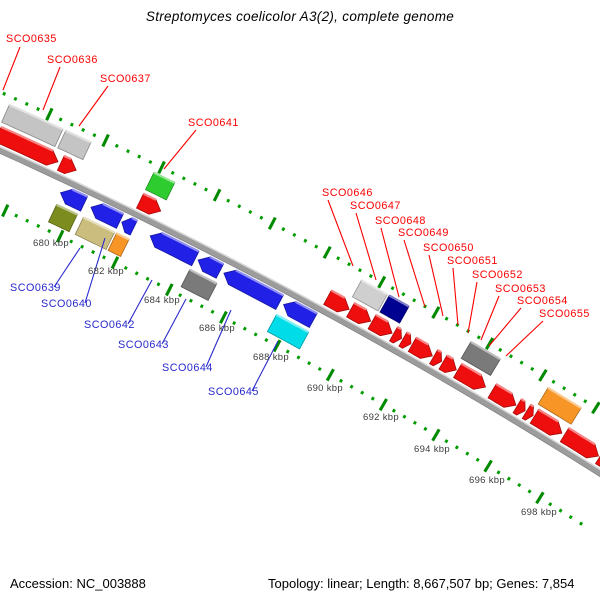 Image resolution: width=600 pixels, height=600 pixels. I want to click on gene-bevel-cds-fwd-696a, so click(523, 400).